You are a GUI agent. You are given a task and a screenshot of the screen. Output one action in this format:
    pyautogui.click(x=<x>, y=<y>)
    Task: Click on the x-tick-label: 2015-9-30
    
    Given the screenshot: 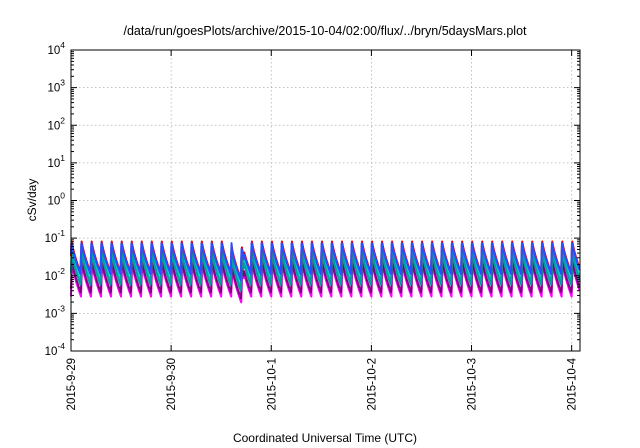 What is the action you would take?
    pyautogui.click(x=172, y=384)
    